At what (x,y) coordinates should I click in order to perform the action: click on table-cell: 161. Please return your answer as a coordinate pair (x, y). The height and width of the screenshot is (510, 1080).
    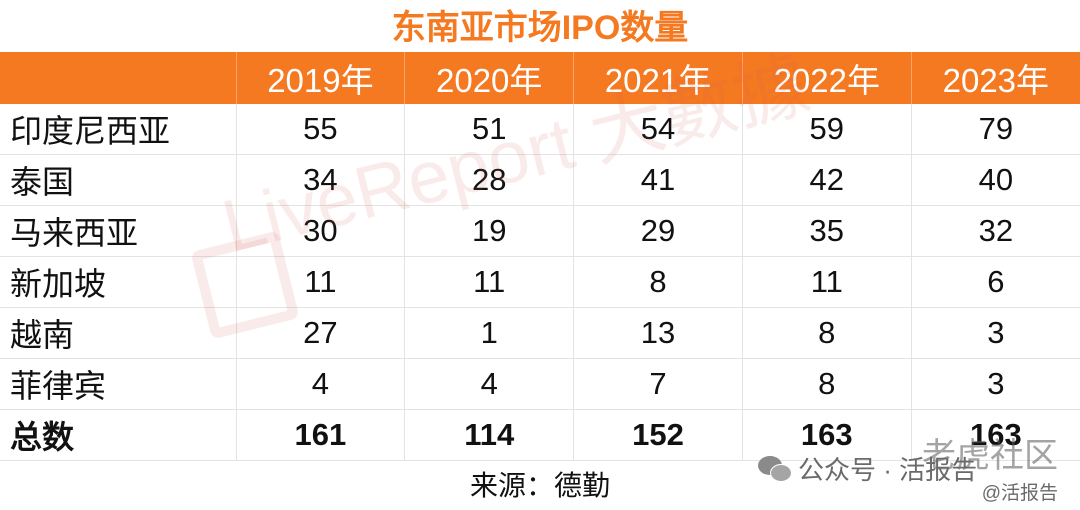
    Looking at the image, I should click on (321, 435).